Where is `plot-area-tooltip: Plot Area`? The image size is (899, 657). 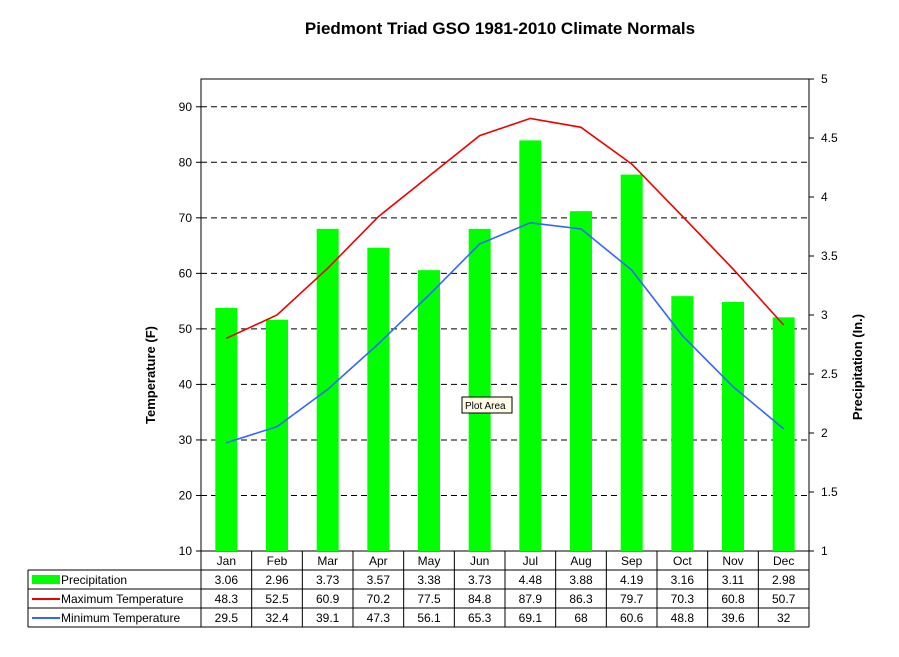
plot-area-tooltip: Plot Area is located at coordinates (487, 405).